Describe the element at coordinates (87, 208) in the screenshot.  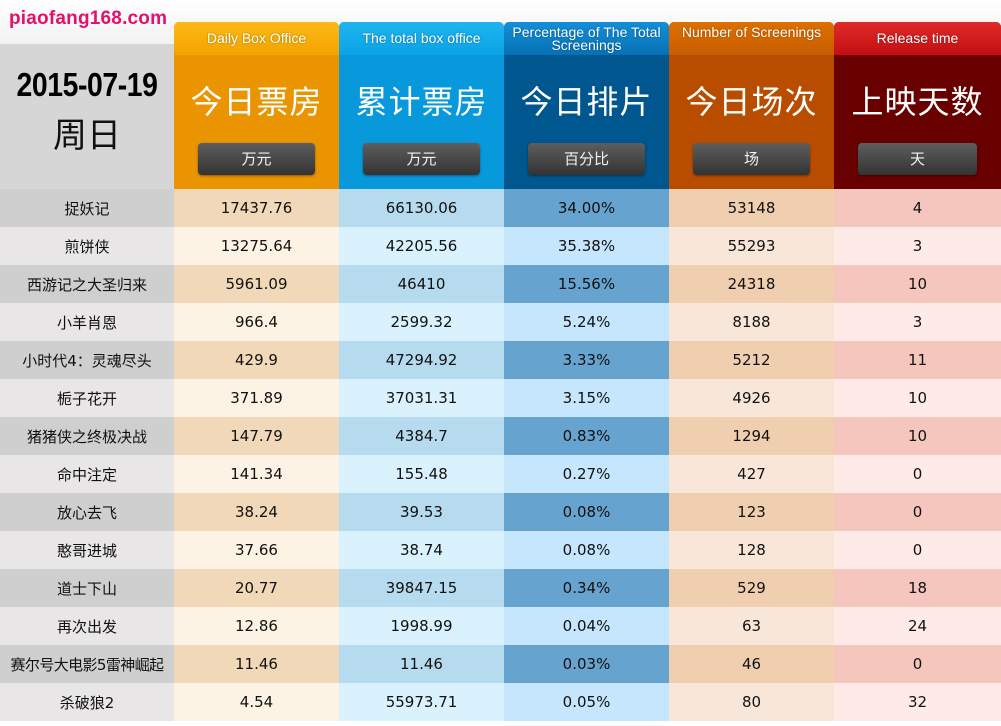
I see `movie-name-cell: 捉妖记` at that location.